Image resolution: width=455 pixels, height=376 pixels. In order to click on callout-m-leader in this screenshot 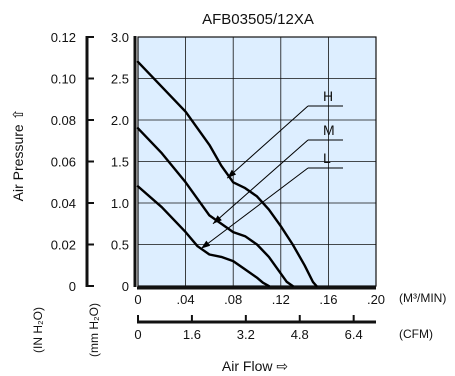, I will do `click(260, 182)`.